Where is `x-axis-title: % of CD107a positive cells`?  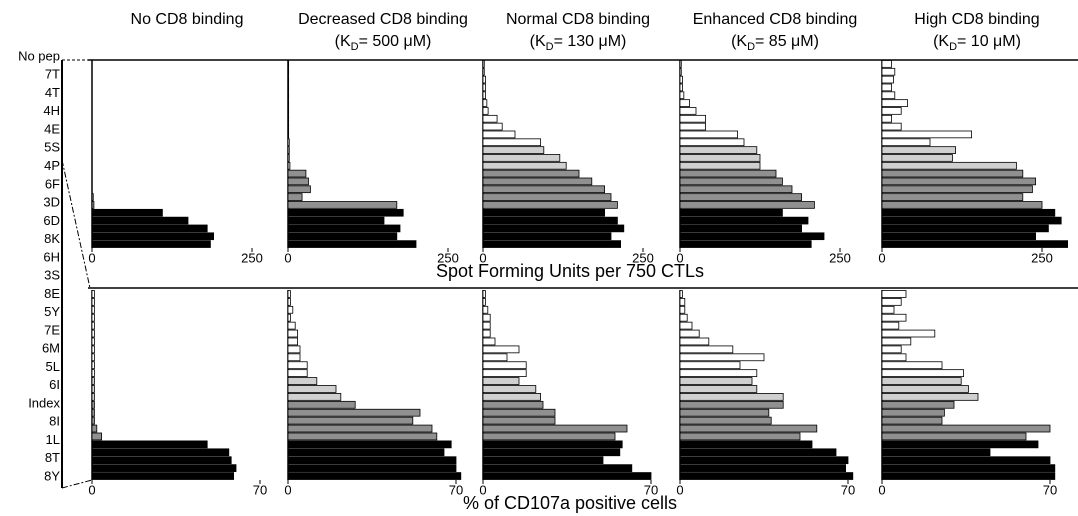 x-axis-title: % of CD107a positive cells is located at coordinates (570, 503).